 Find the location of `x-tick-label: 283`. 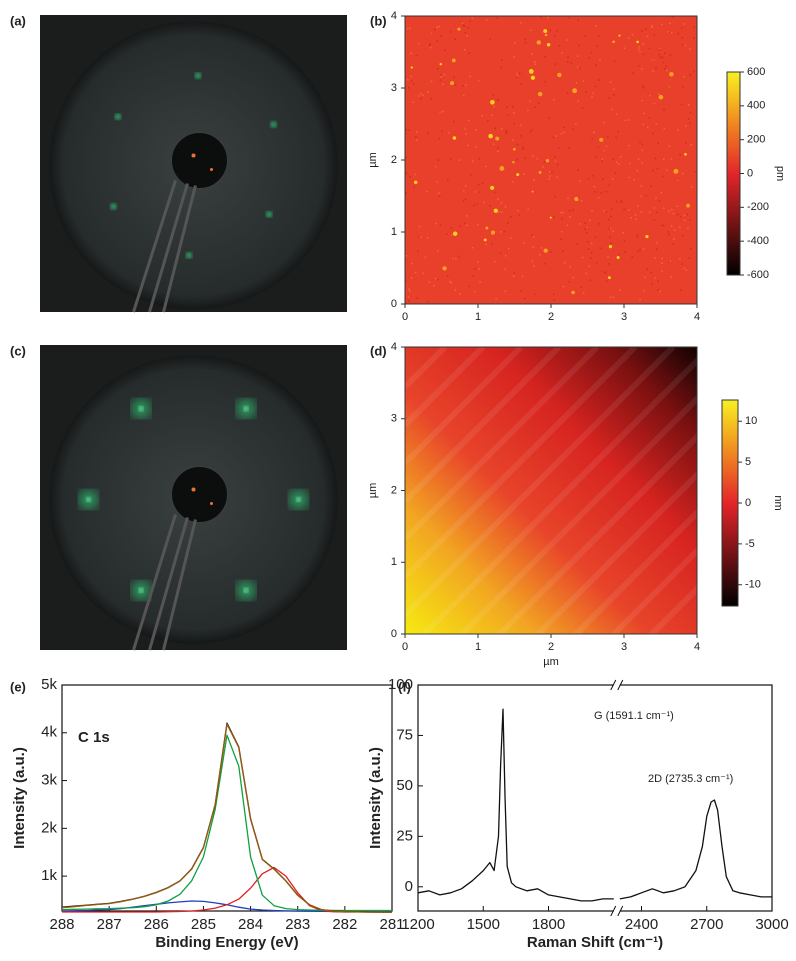

x-tick-label: 283 is located at coordinates (297, 924).